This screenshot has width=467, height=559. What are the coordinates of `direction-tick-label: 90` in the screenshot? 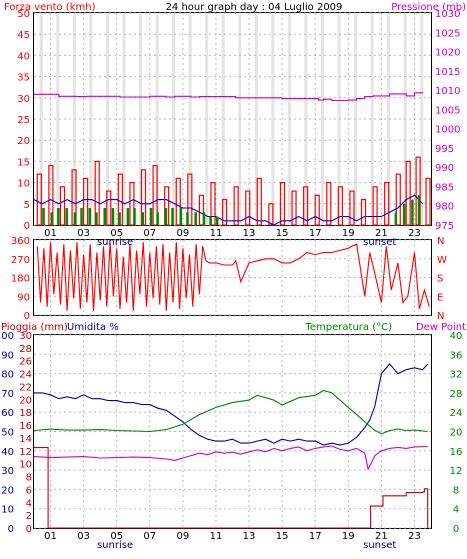 It's located at (23, 297).